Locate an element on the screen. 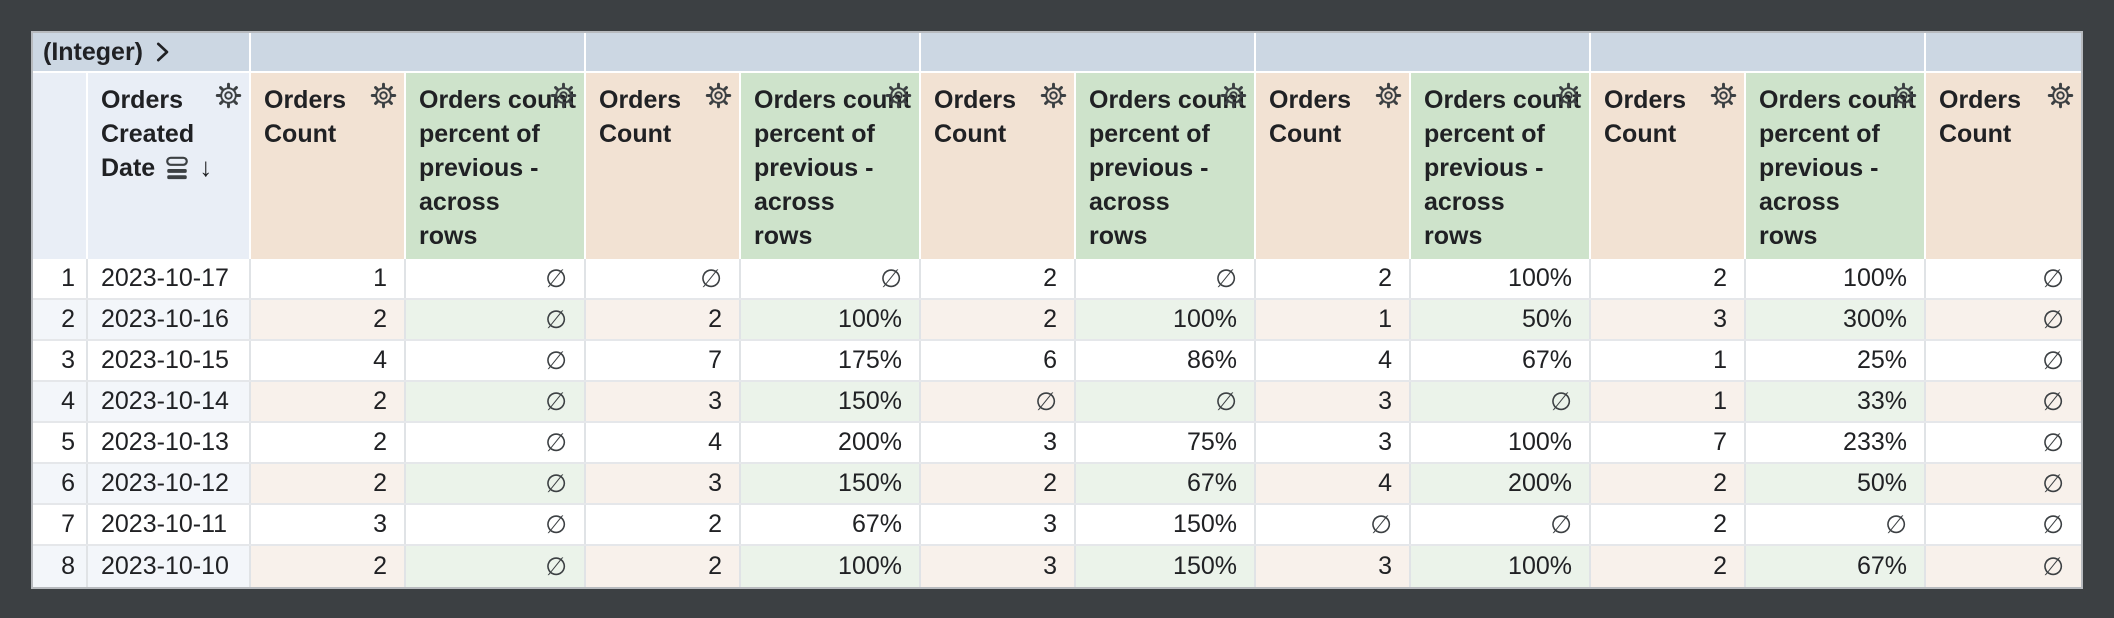 This screenshot has width=2114, height=618. value-cell: 7 is located at coordinates (1668, 442).